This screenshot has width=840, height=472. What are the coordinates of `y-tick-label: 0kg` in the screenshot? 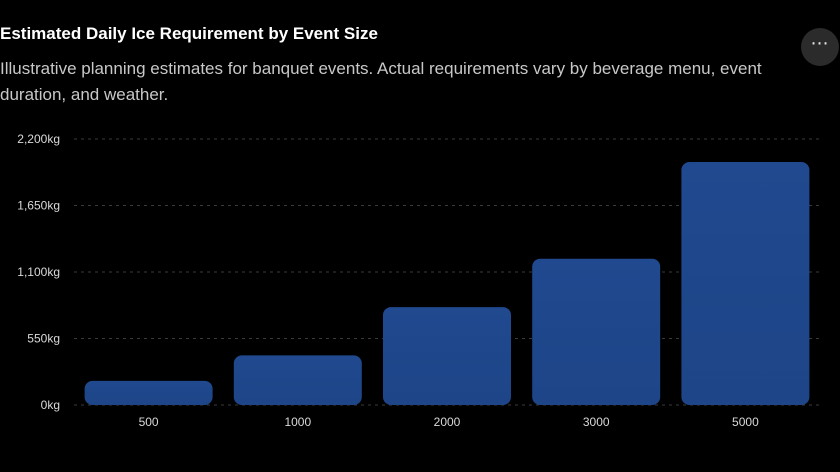 It's located at (50, 405).